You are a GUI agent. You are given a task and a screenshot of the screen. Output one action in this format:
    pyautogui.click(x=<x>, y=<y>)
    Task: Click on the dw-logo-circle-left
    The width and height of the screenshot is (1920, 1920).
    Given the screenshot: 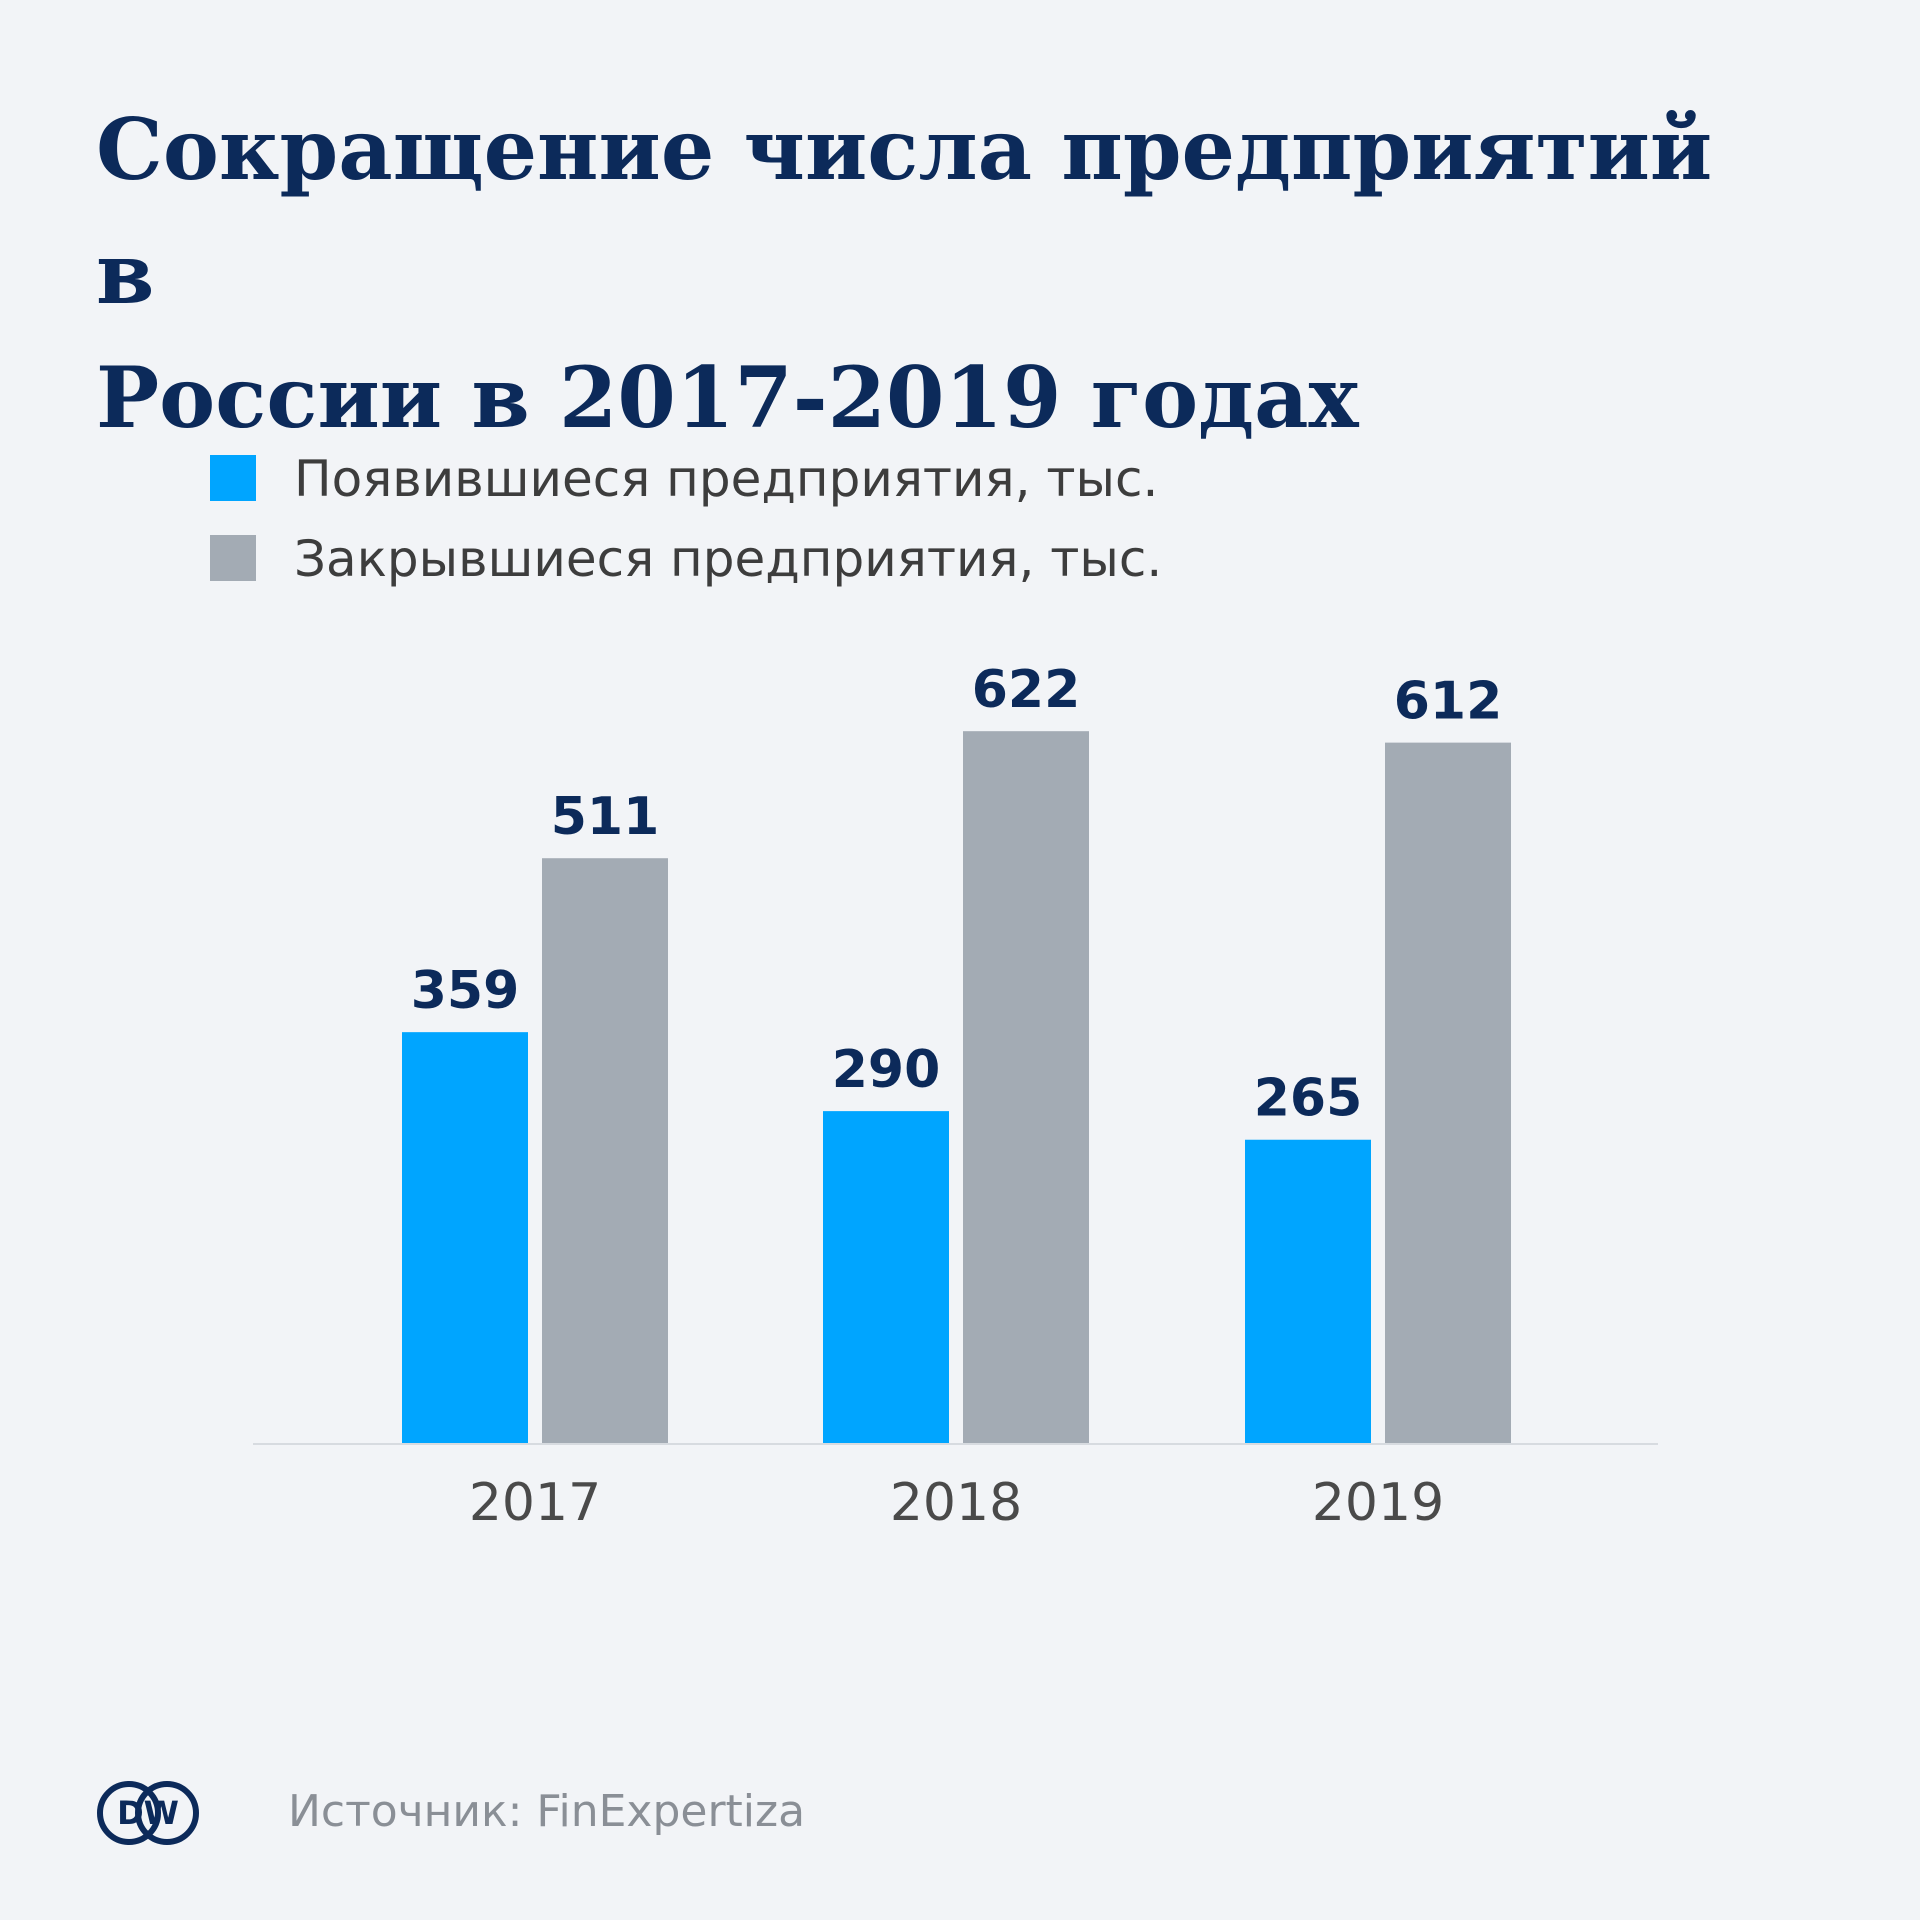 What is the action you would take?
    pyautogui.click(x=129, y=1813)
    